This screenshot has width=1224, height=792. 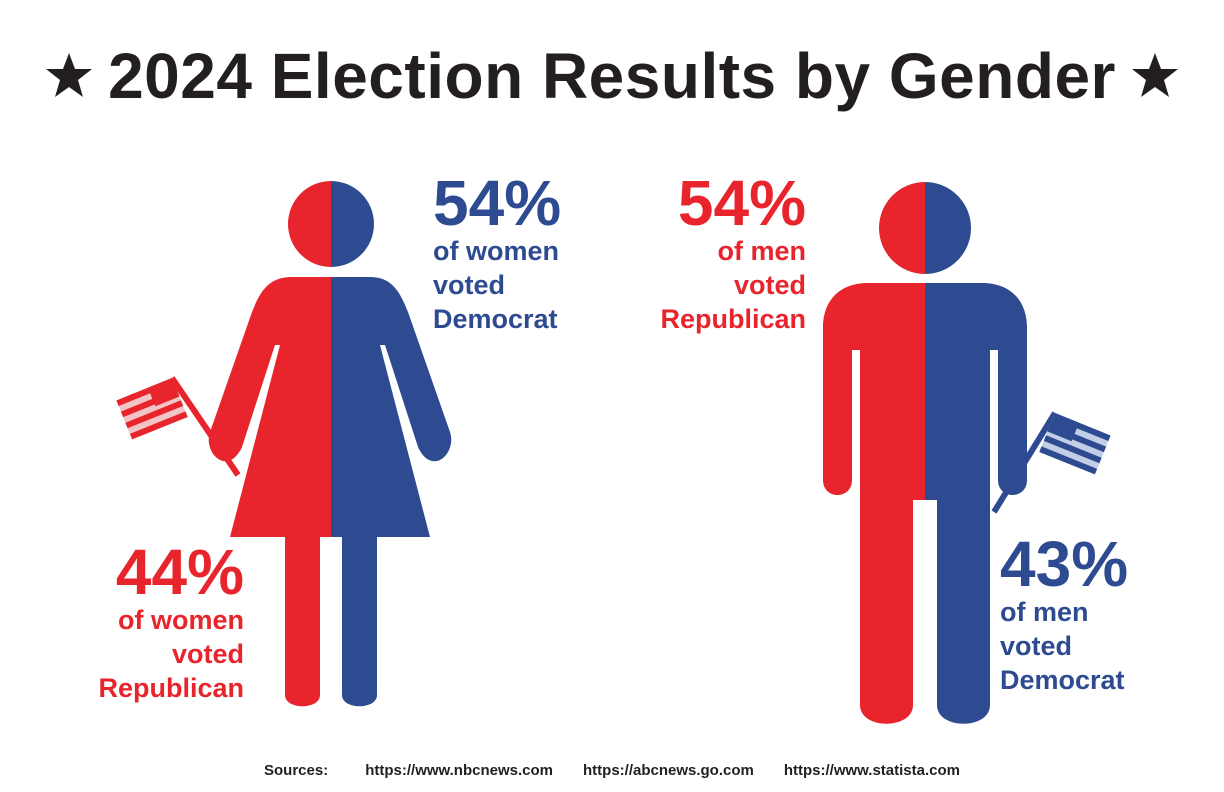 What do you see at coordinates (733, 319) in the screenshot?
I see `men-republican-line: Republican` at bounding box center [733, 319].